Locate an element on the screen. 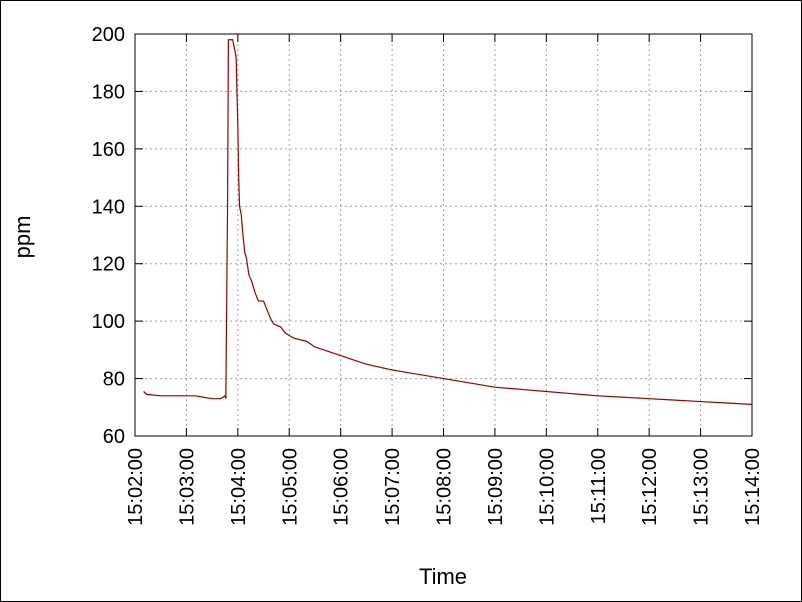  x-tick-label: 15:02:00 is located at coordinates (136, 487).